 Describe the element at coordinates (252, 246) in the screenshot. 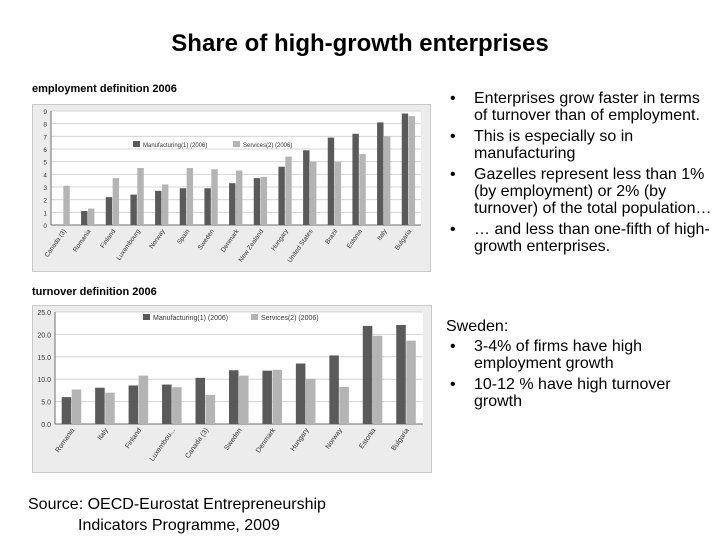

I see `x-category-label: New Zealand` at that location.